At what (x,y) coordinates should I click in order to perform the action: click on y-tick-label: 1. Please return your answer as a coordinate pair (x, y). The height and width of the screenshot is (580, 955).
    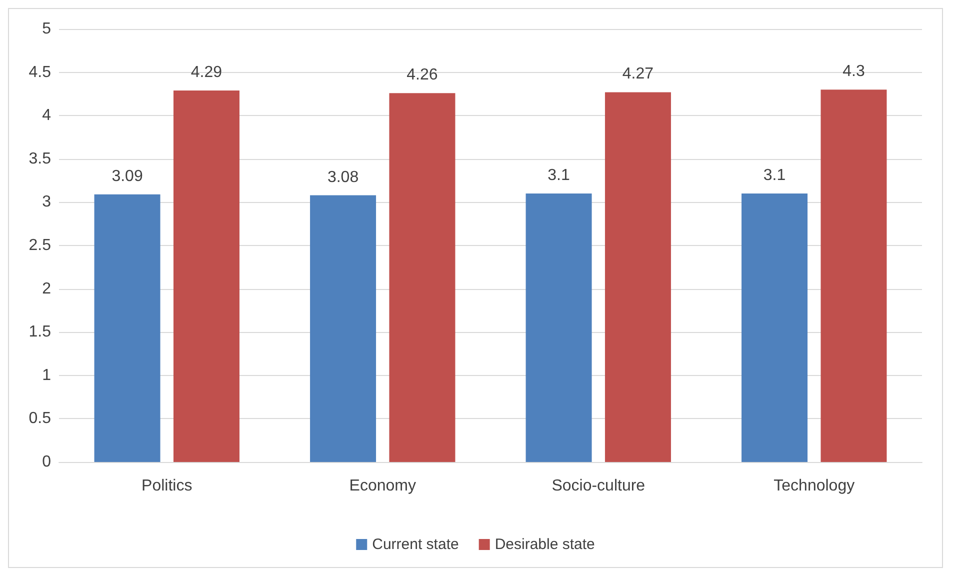
    Looking at the image, I should click on (47, 375).